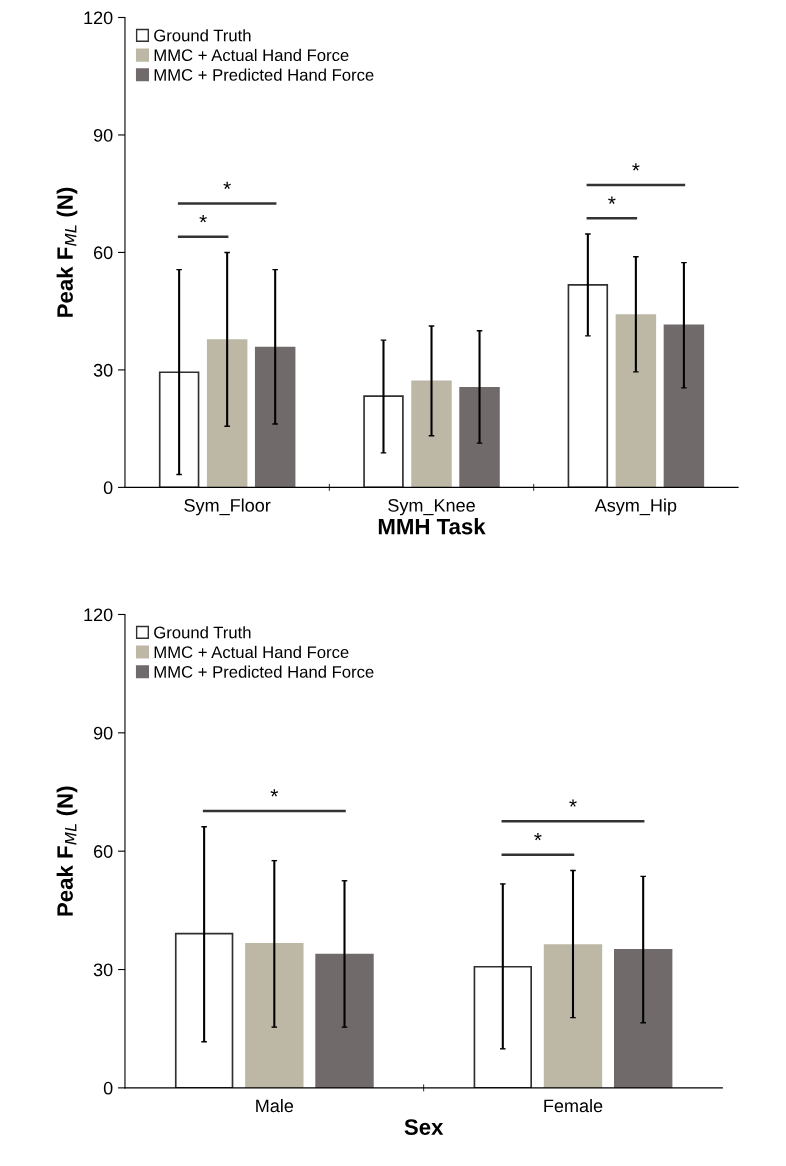 This screenshot has width=786, height=1166. I want to click on x-axis-title: MMH Task, so click(432, 526).